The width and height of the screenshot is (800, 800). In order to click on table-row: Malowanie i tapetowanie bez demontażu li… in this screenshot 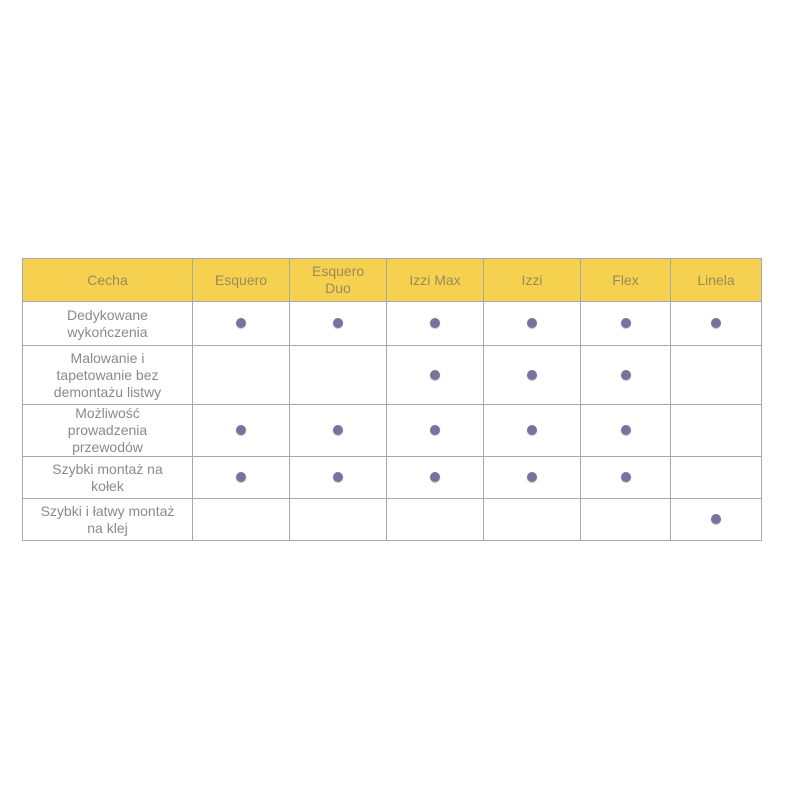, I will do `click(392, 375)`.